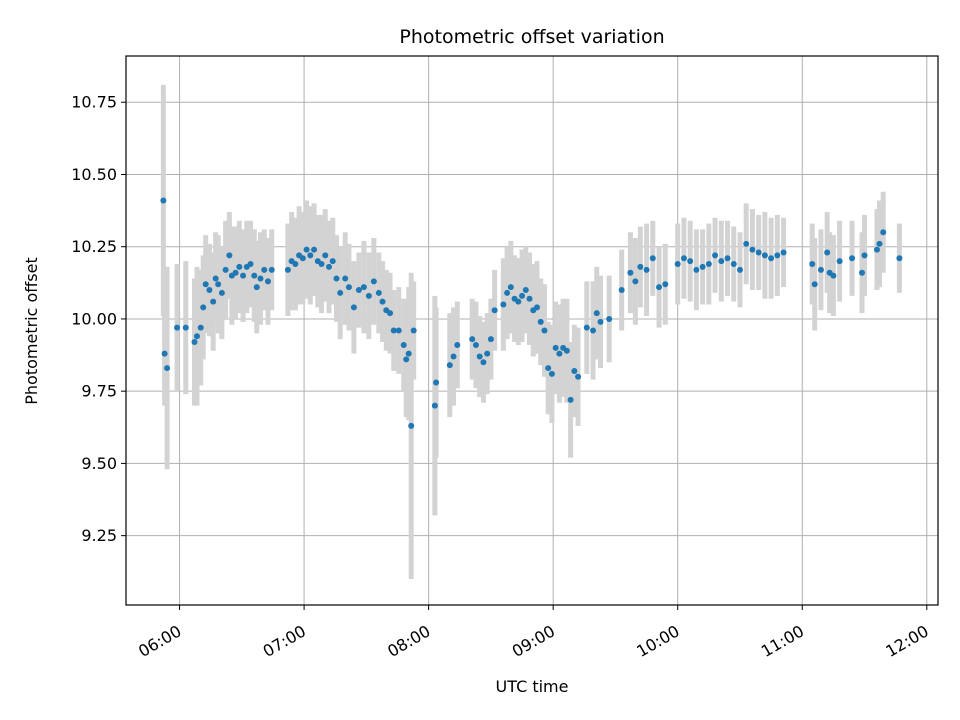 This screenshot has width=960, height=720. Describe the element at coordinates (531, 37) in the screenshot. I see `chart-title: Photometric offset variation` at that location.